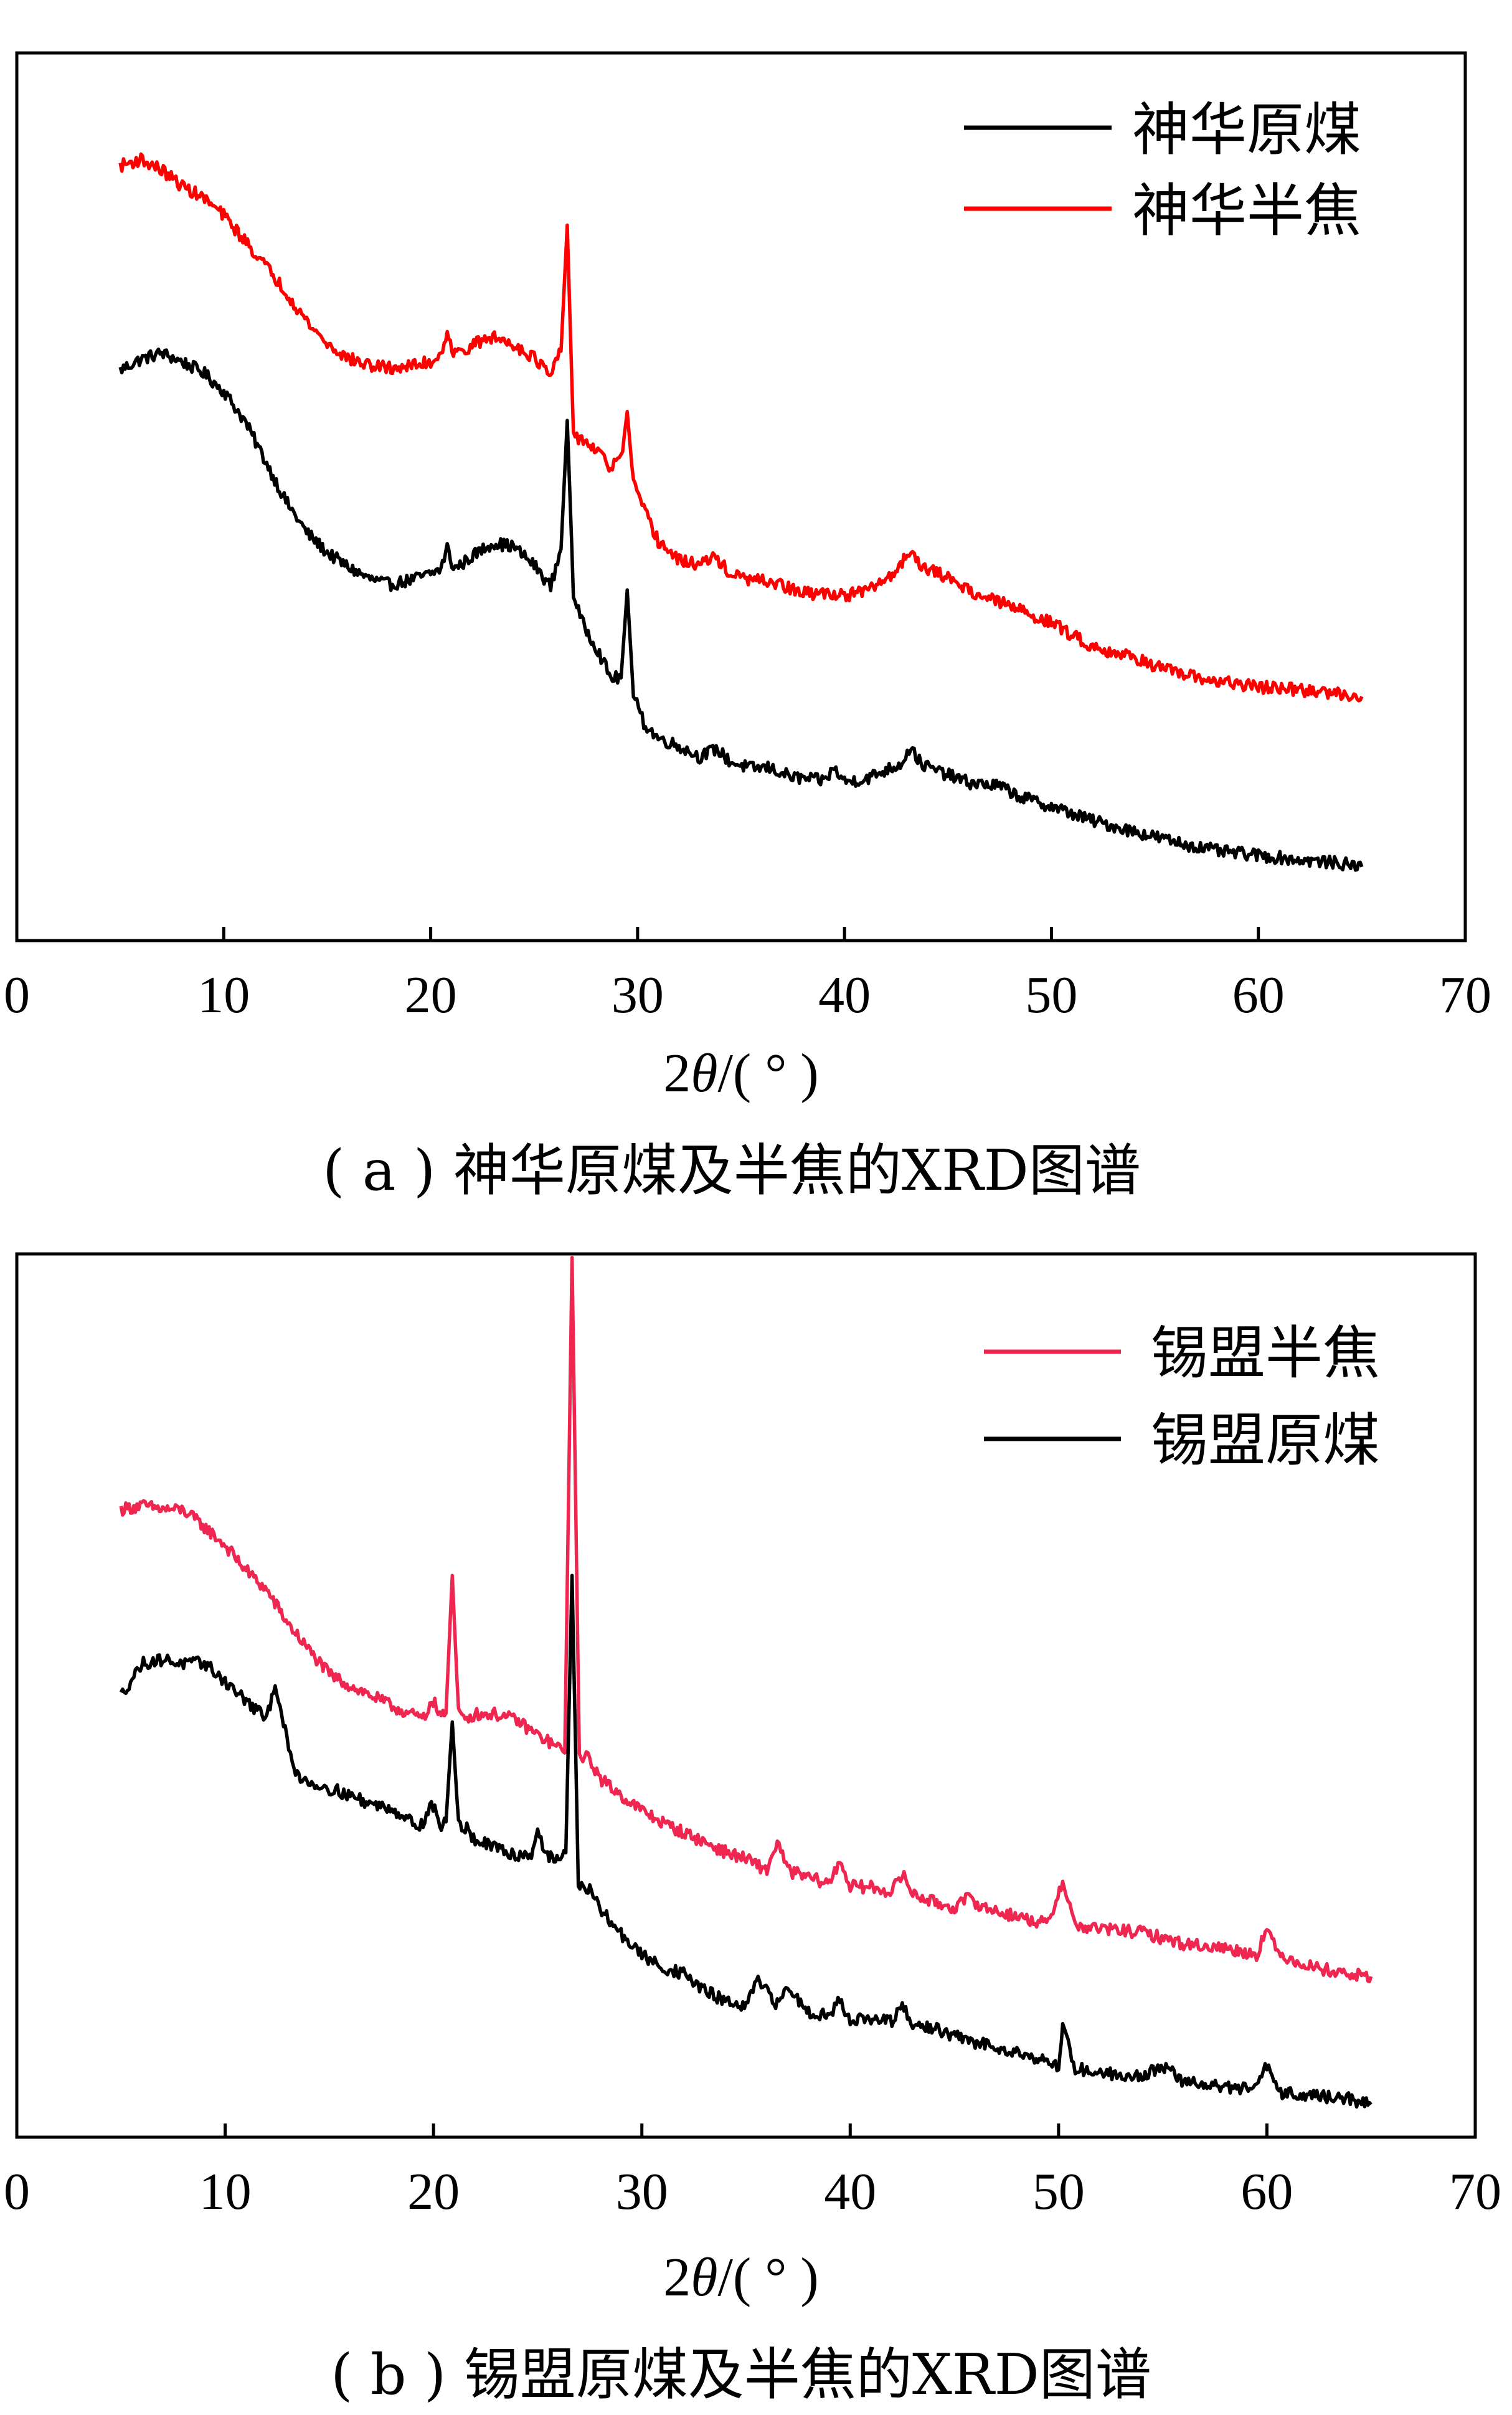 This screenshot has width=1512, height=2415. What do you see at coordinates (1182, 1397) in the screenshot?
I see `legend-b: 锡盟半焦 锡盟原煤` at bounding box center [1182, 1397].